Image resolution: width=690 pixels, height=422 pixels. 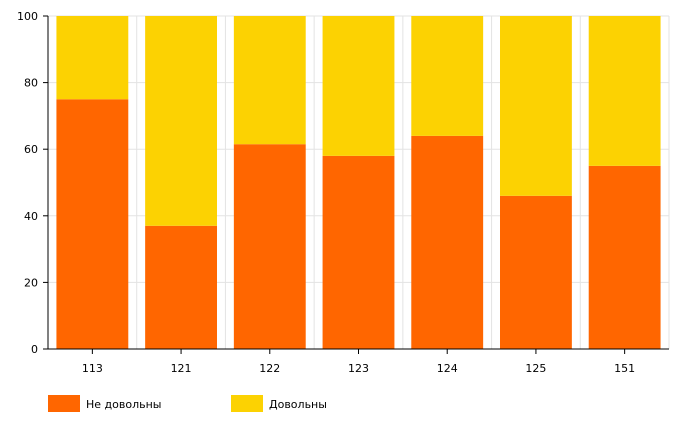 I want to click on x-tick-label: 151, so click(x=624, y=368).